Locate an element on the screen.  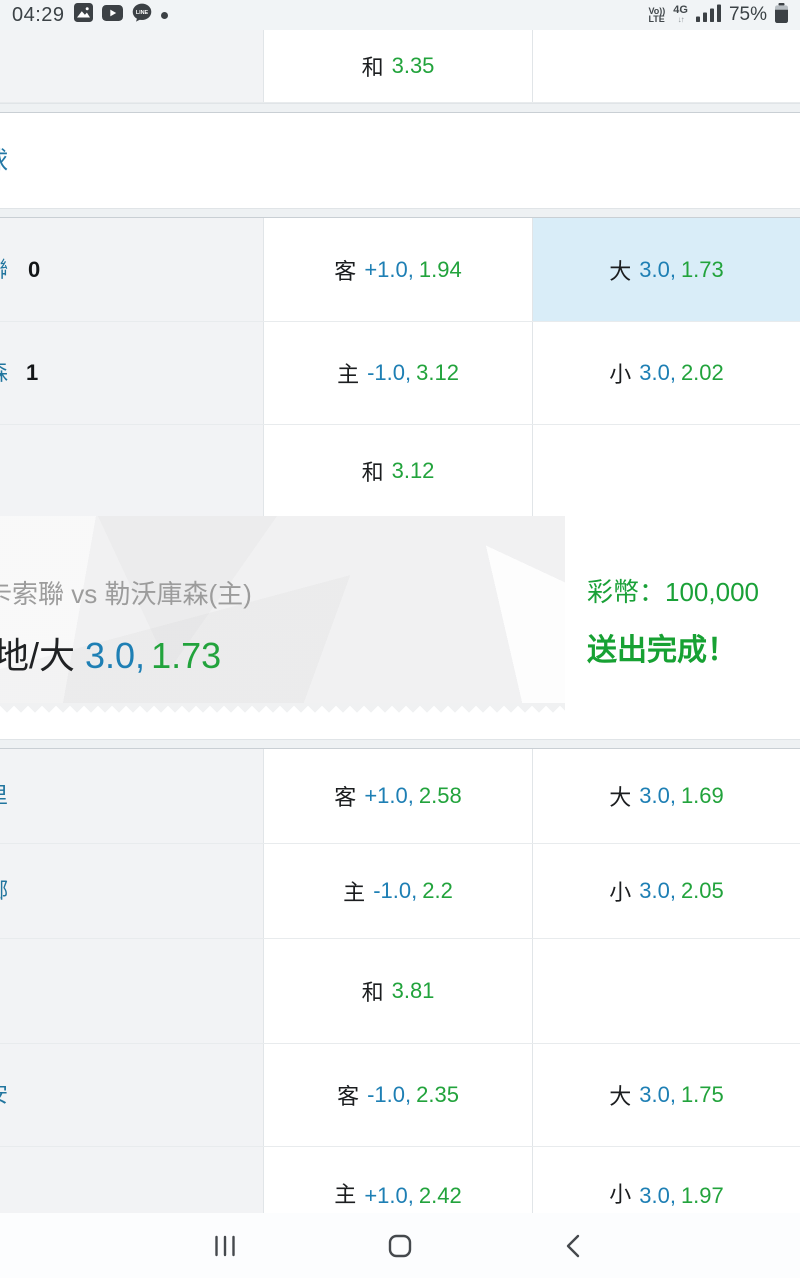
back-icon is located at coordinates (573, 1245).